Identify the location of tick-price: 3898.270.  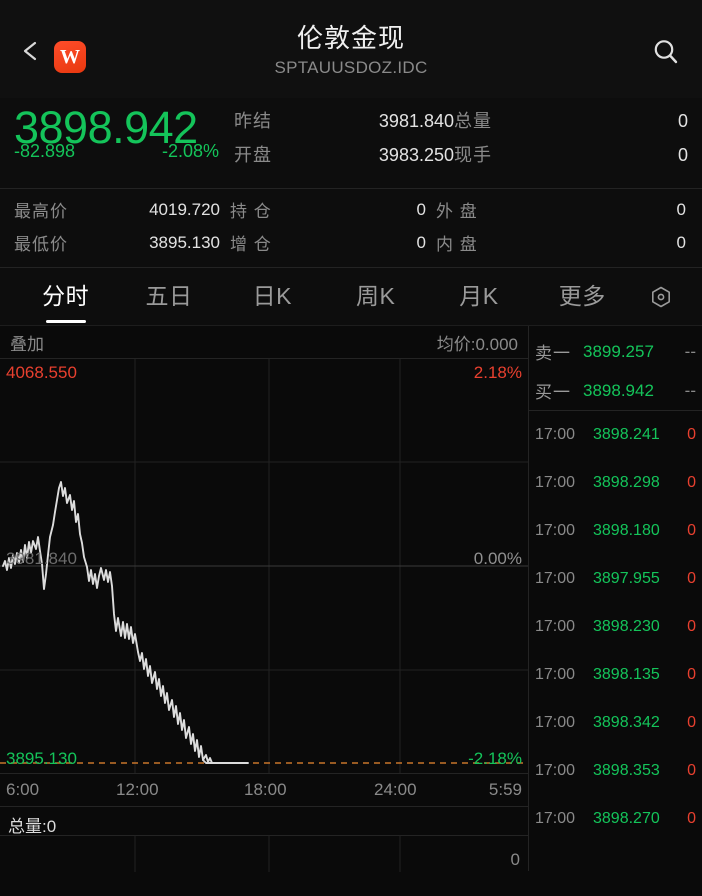
(626, 818).